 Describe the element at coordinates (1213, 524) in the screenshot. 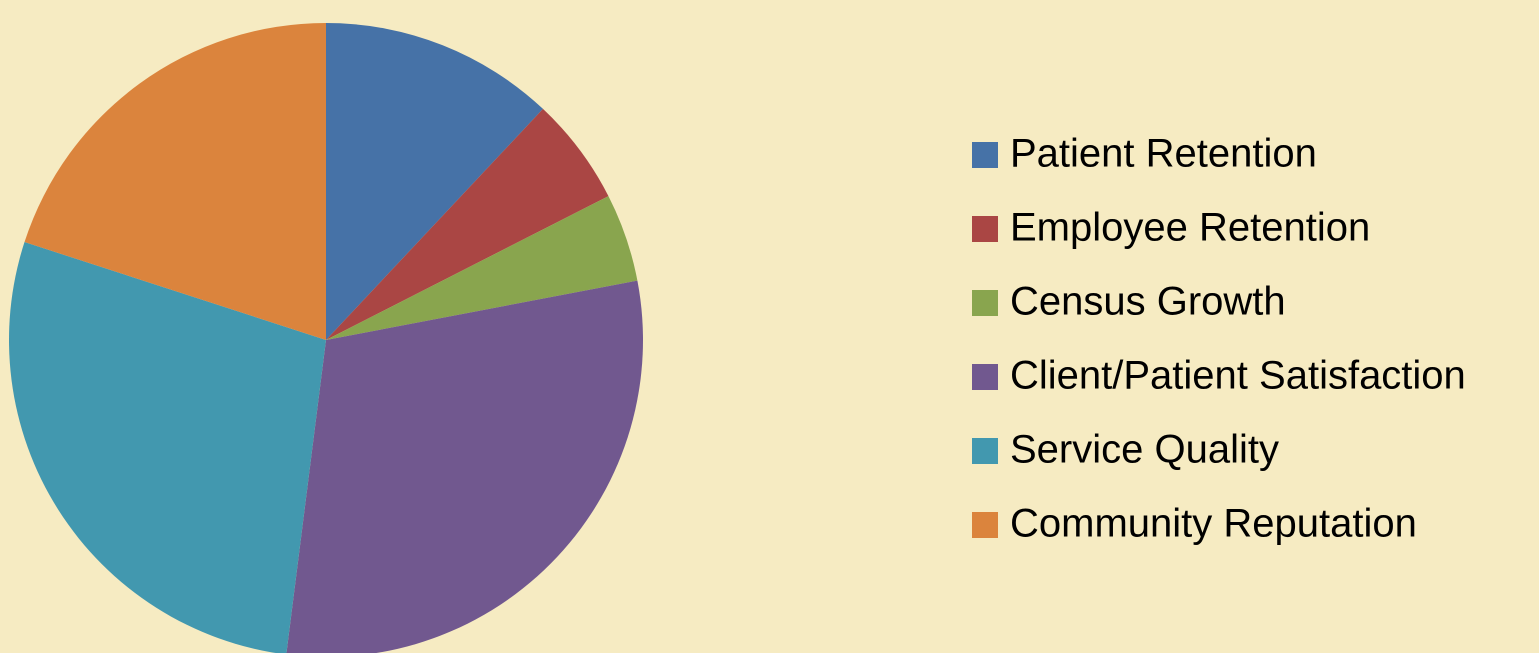

I see `legend-label: Community Reputation` at that location.